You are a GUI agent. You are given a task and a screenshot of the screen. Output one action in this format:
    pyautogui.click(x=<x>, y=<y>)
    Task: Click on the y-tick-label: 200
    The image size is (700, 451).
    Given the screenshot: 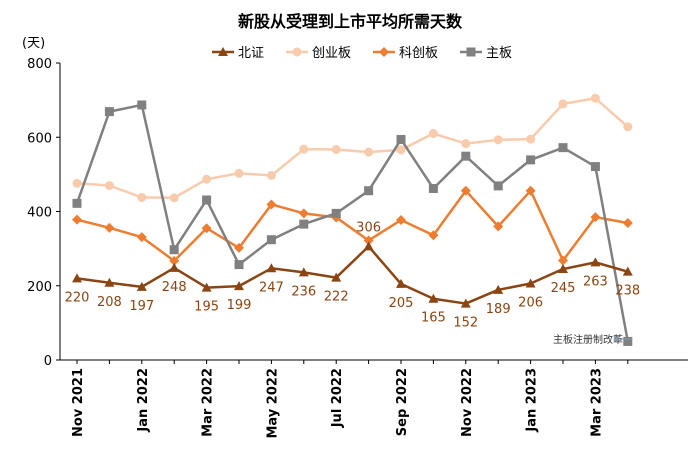 What is the action you would take?
    pyautogui.click(x=39, y=287)
    